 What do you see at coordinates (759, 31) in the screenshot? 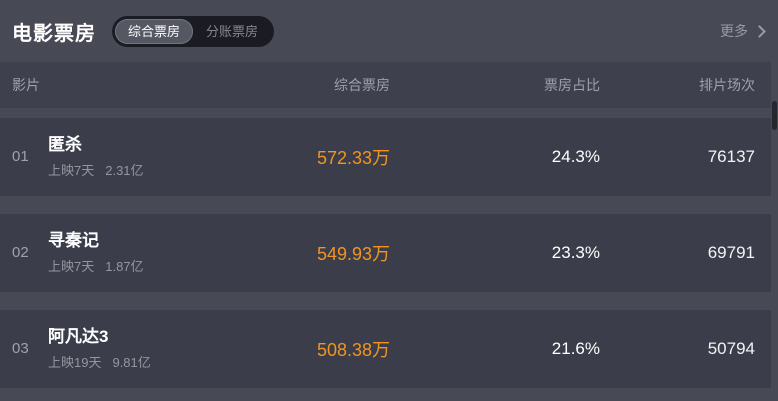
I see `chevron-right-icon` at bounding box center [759, 31].